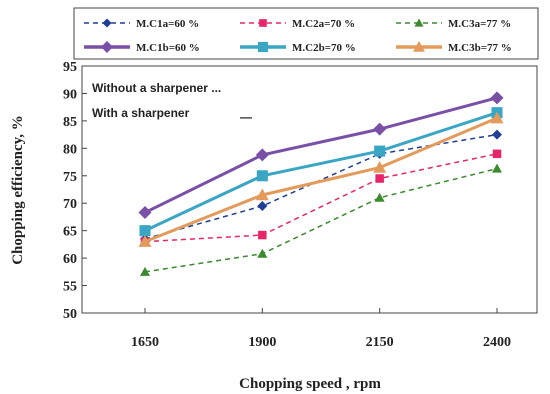 The height and width of the screenshot is (394, 550). Describe the element at coordinates (246, 117) in the screenshot. I see `annotation-solid-line-symbol: —` at that location.